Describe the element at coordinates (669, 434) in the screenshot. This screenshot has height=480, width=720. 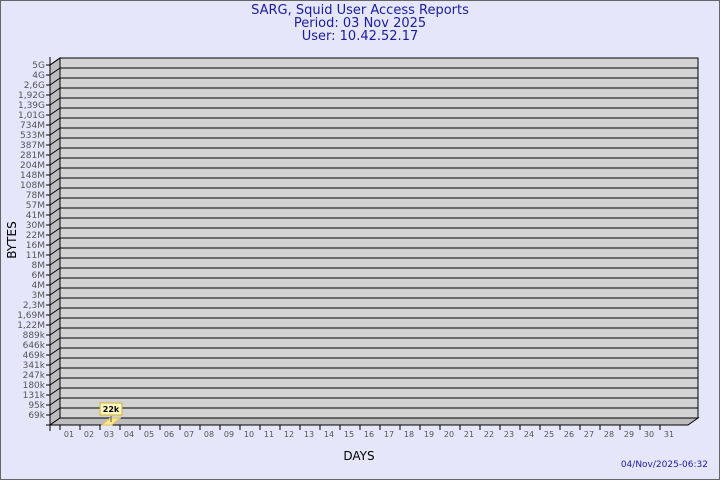
I see `x-tick-label: 31` at that location.